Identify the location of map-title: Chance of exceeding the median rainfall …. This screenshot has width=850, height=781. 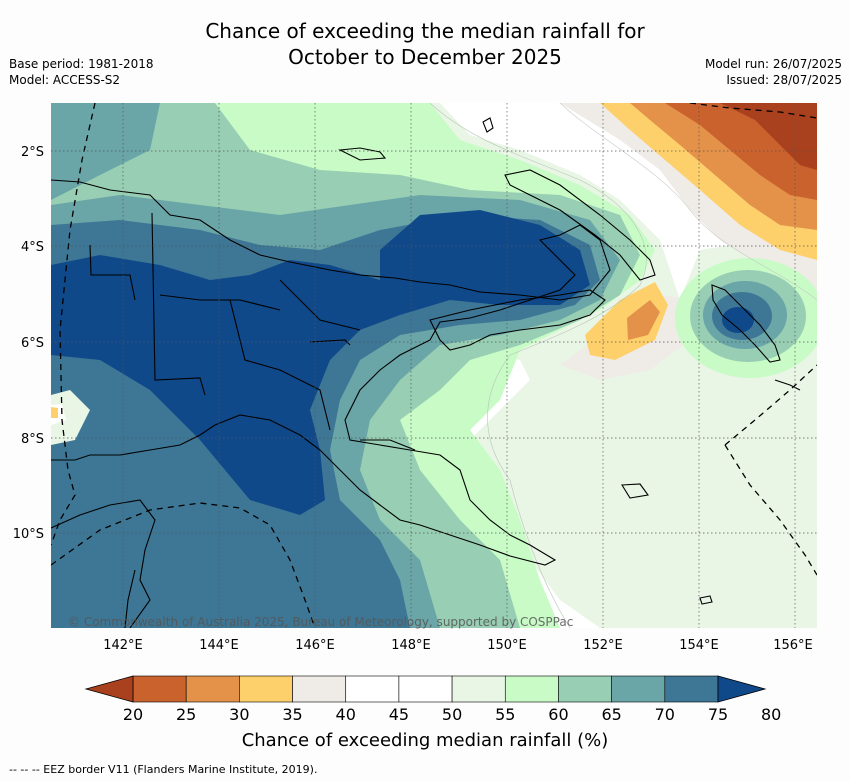
(425, 44).